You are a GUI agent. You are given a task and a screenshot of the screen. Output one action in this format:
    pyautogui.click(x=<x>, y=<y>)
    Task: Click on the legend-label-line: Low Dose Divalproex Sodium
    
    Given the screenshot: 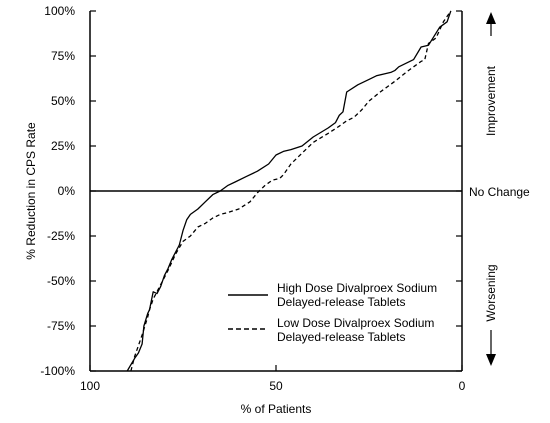 What is the action you would take?
    pyautogui.click(x=355, y=323)
    